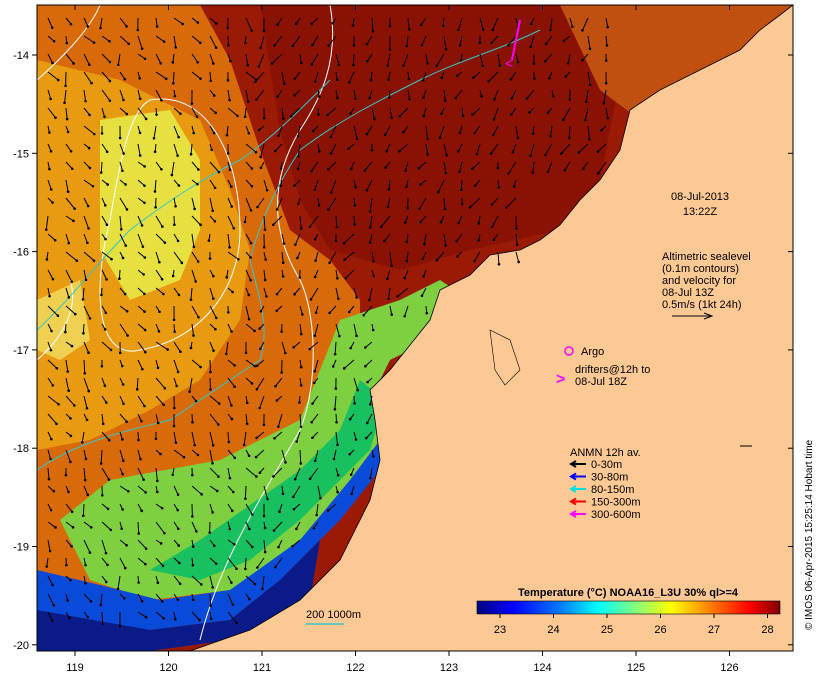  I want to click on colorbar-tick-label: 27, so click(714, 630).